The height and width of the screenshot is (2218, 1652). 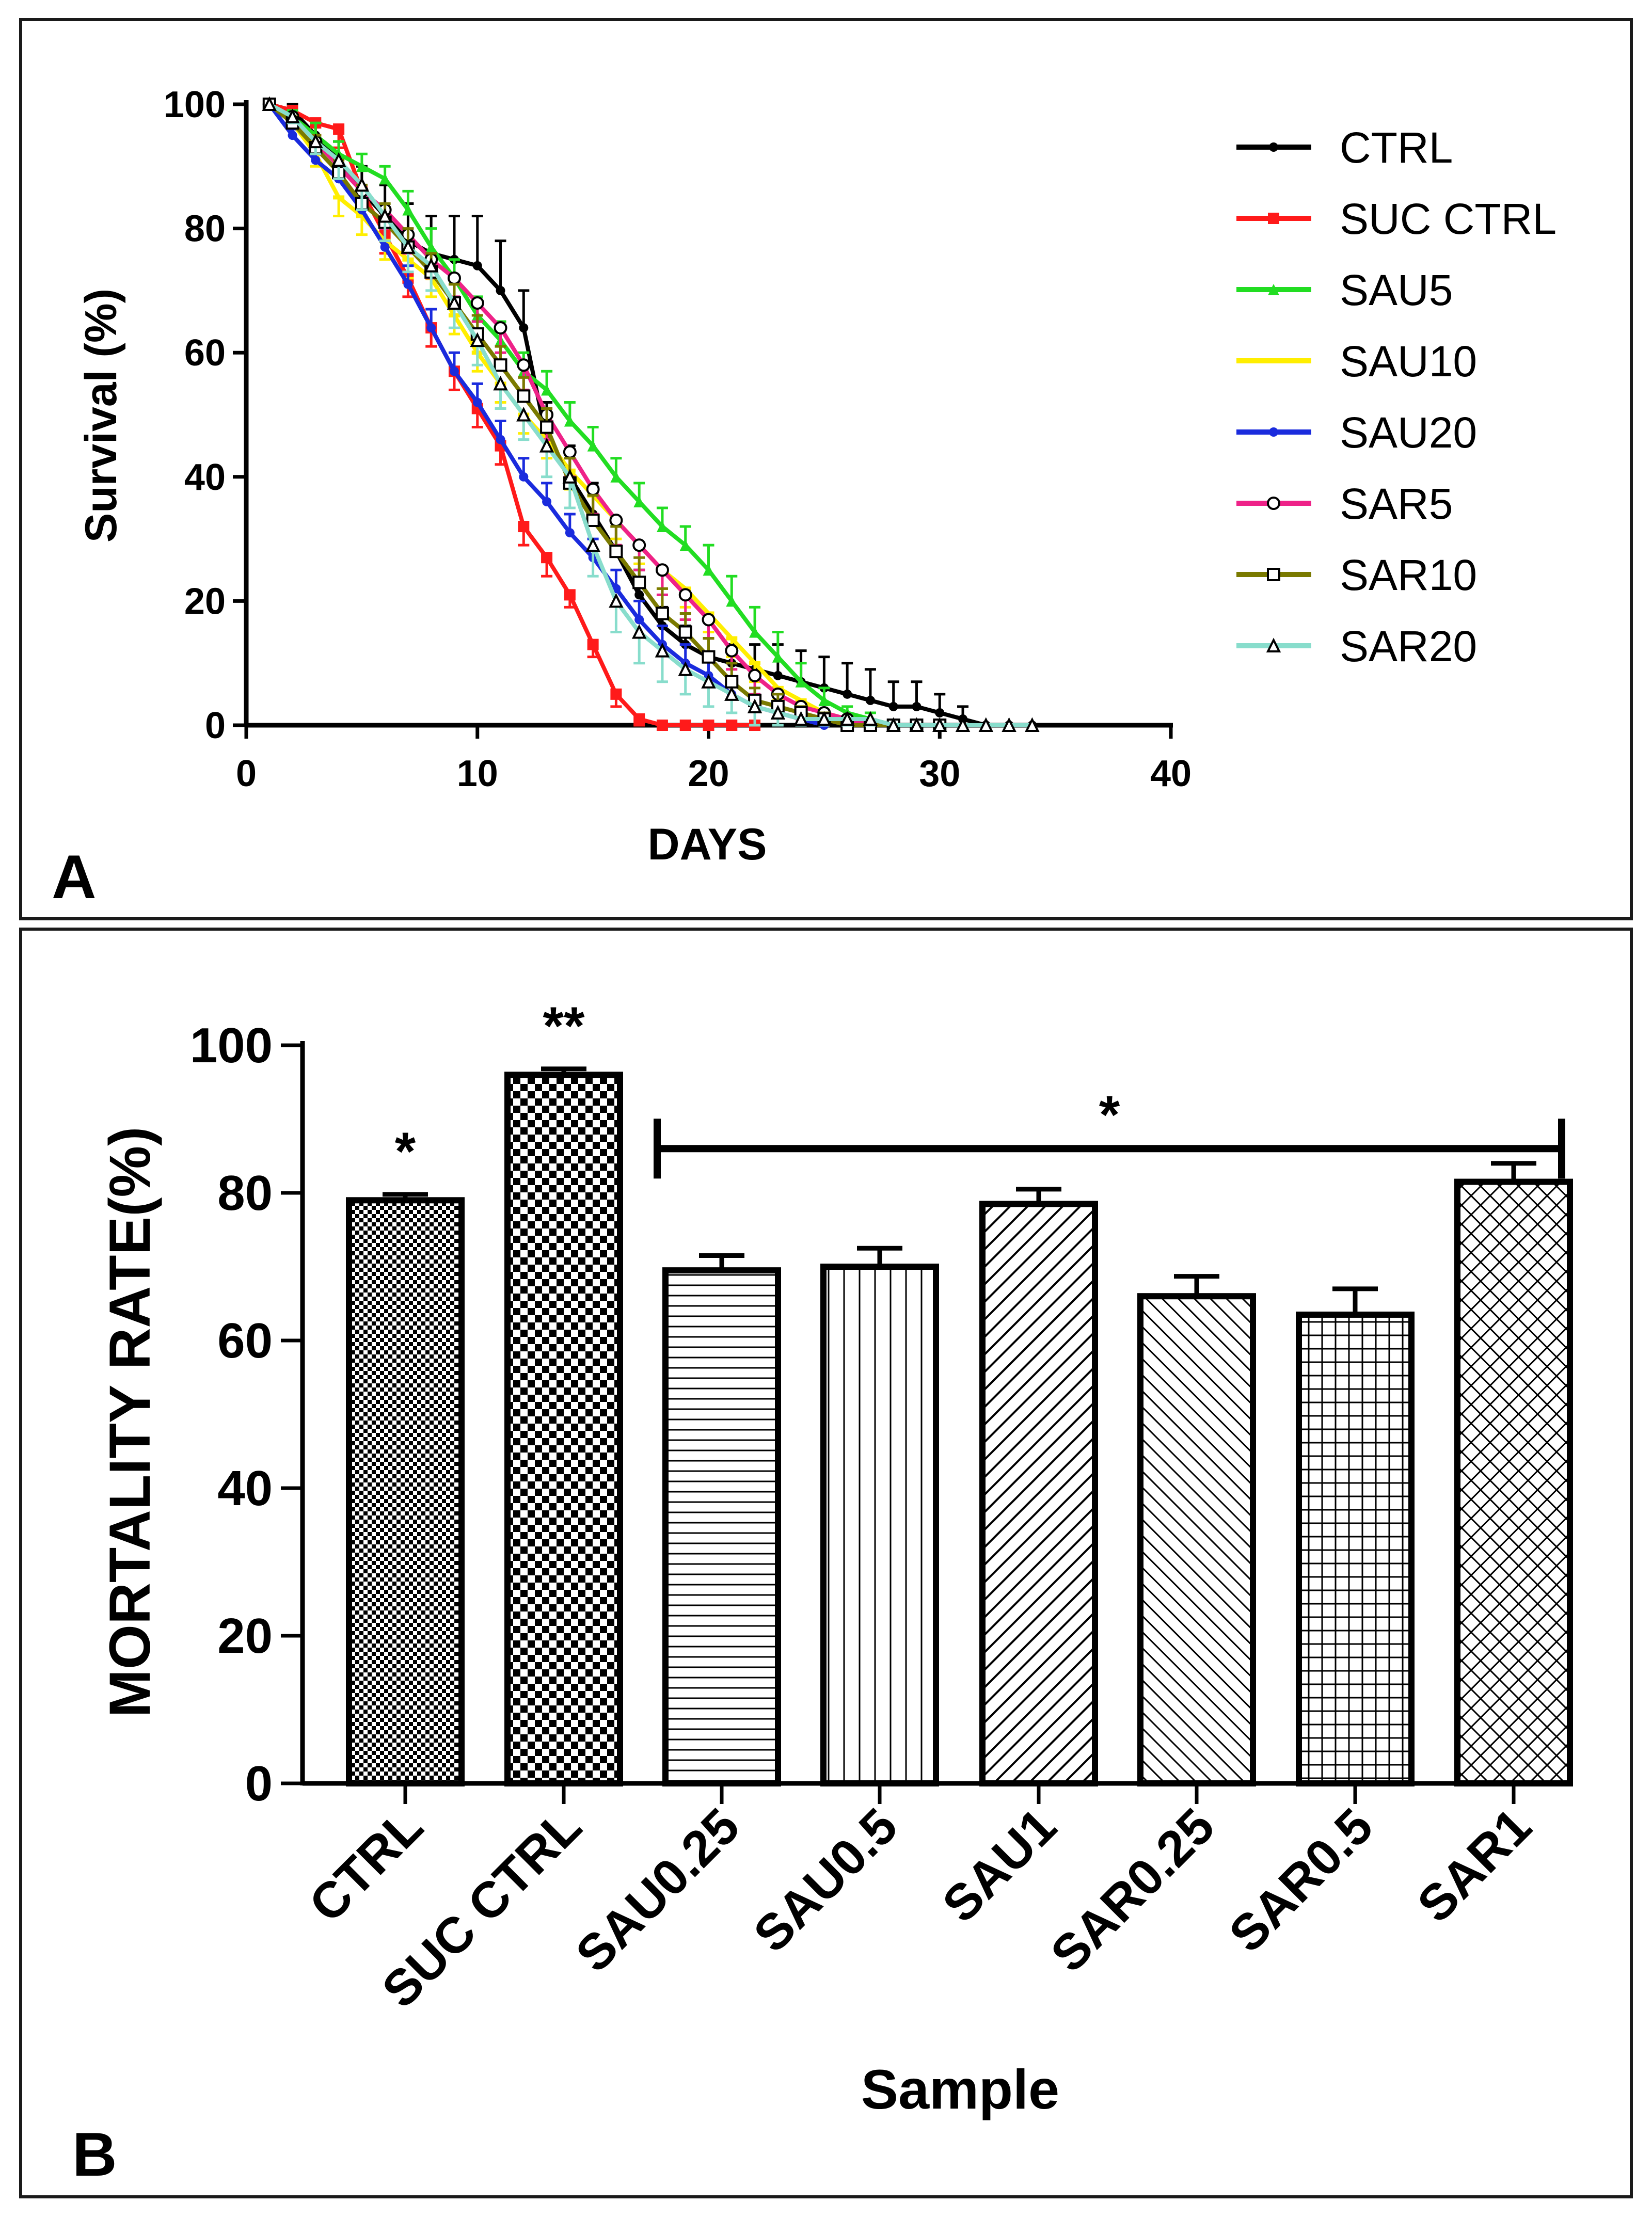 I want to click on survival-y-tick-label: 60, so click(x=205, y=353).